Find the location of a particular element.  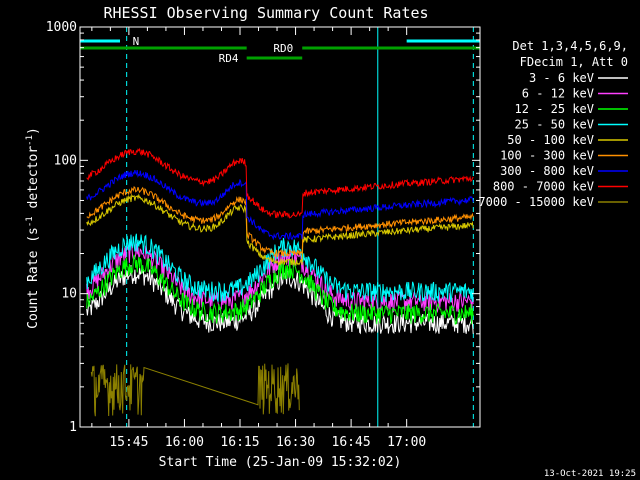

legend-entry-label: 25 - 50 keV is located at coordinates (554, 125).